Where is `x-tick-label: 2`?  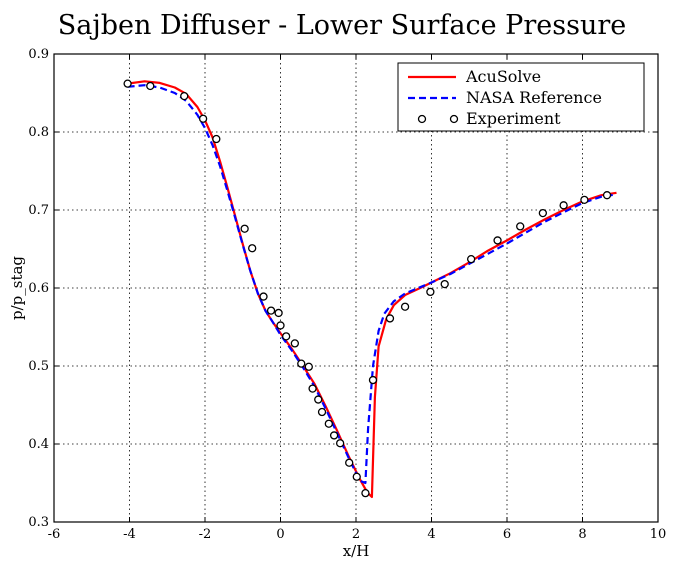
x-tick-label: 2 is located at coordinates (356, 534).